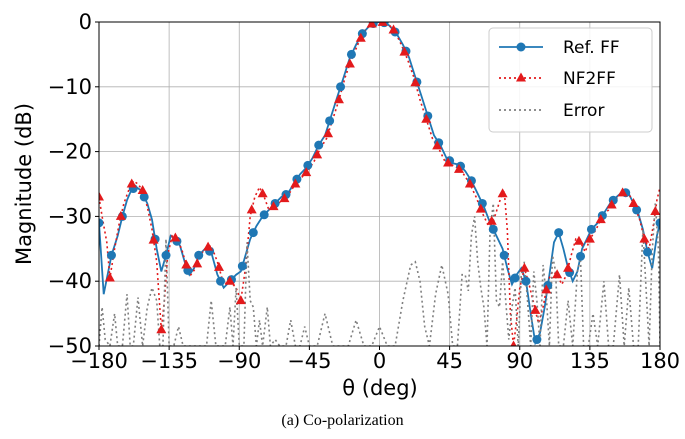 This screenshot has width=685, height=439. I want to click on x-axis: −180 −135 −90 −45 0 45 90 135 180, so click(375, 359).